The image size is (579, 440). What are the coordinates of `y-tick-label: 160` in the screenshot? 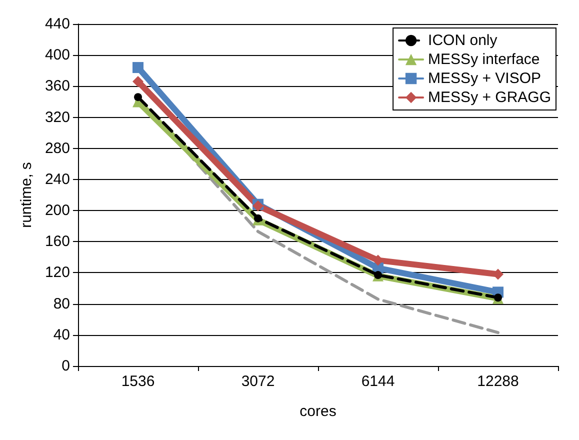 It's located at (57, 241).